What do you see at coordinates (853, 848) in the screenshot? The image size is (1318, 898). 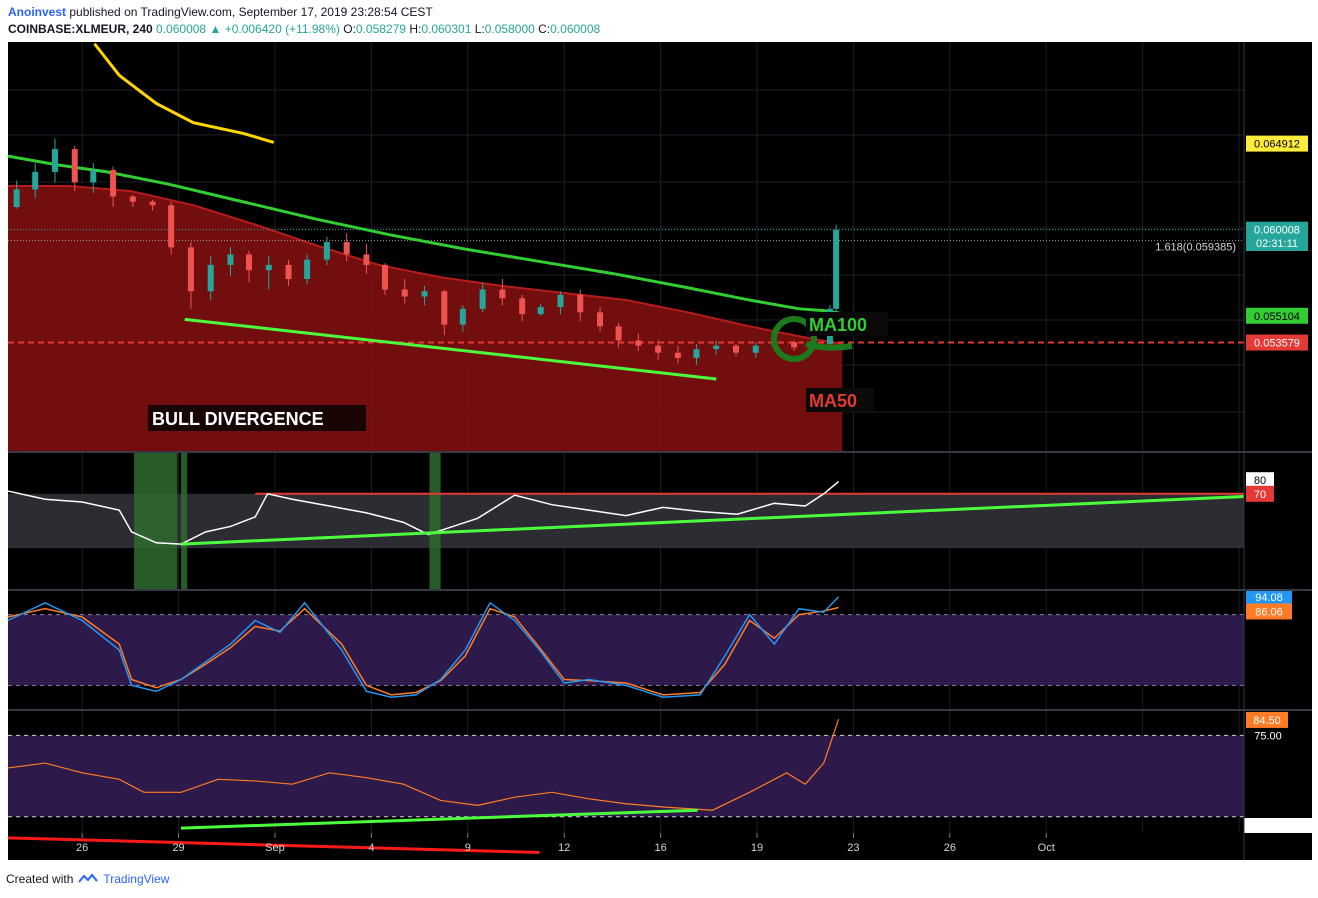 I see `time-axis-label: 23` at bounding box center [853, 848].